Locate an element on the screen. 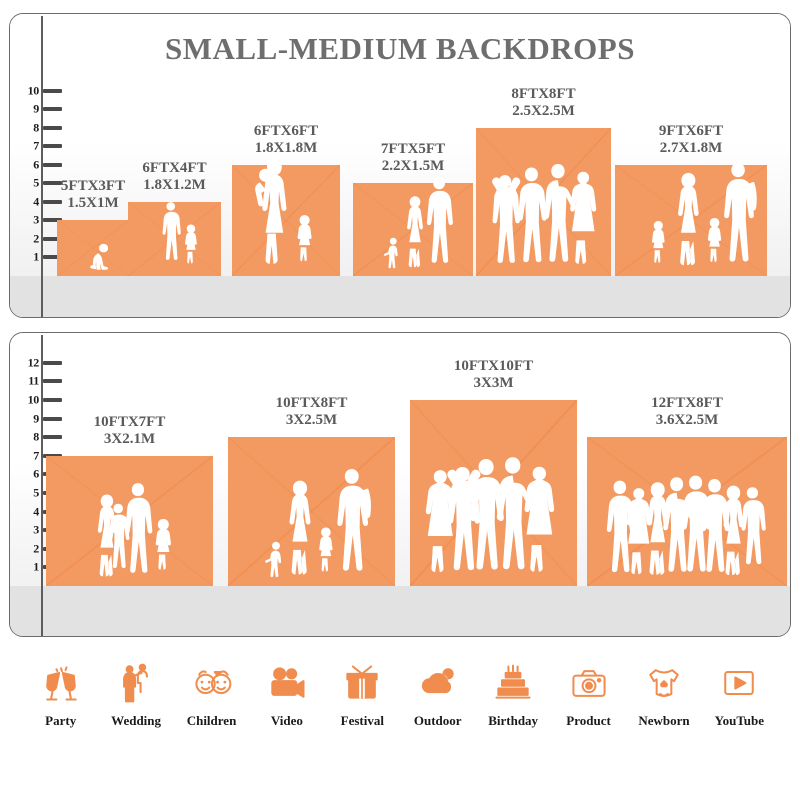 This screenshot has height=800, width=800. bar-label-metric: 1.5X1M is located at coordinates (93, 203).